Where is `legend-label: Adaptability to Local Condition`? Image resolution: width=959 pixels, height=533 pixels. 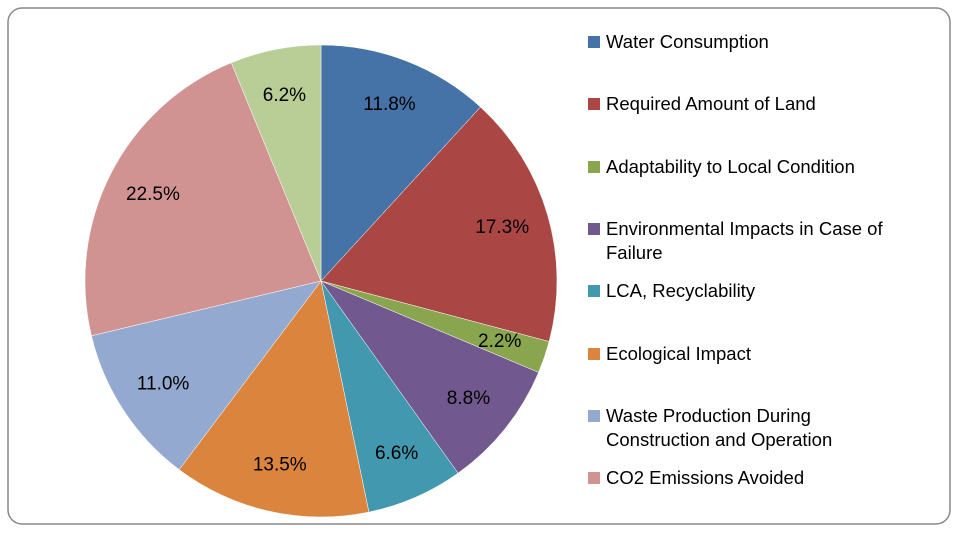 legend-label: Adaptability to Local Condition is located at coordinates (730, 166).